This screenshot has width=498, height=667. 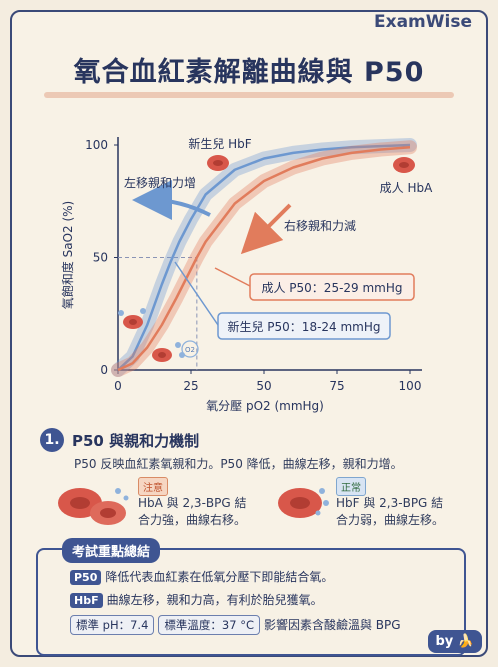 I want to click on adult-p50-callout: 成人 P50：25-29 mmHg, so click(x=314, y=284).